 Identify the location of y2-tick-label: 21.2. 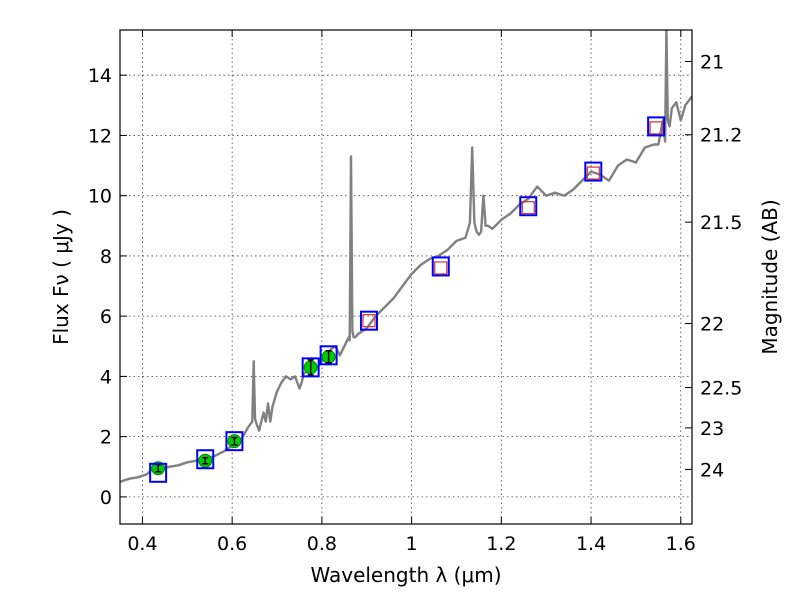
(721, 136).